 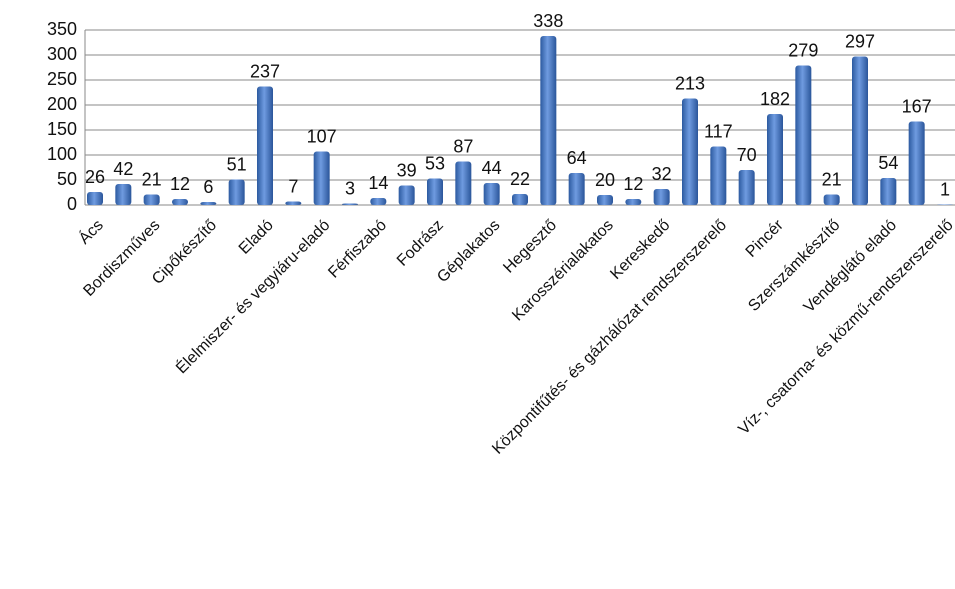 I want to click on value-label: 279, so click(x=803, y=50).